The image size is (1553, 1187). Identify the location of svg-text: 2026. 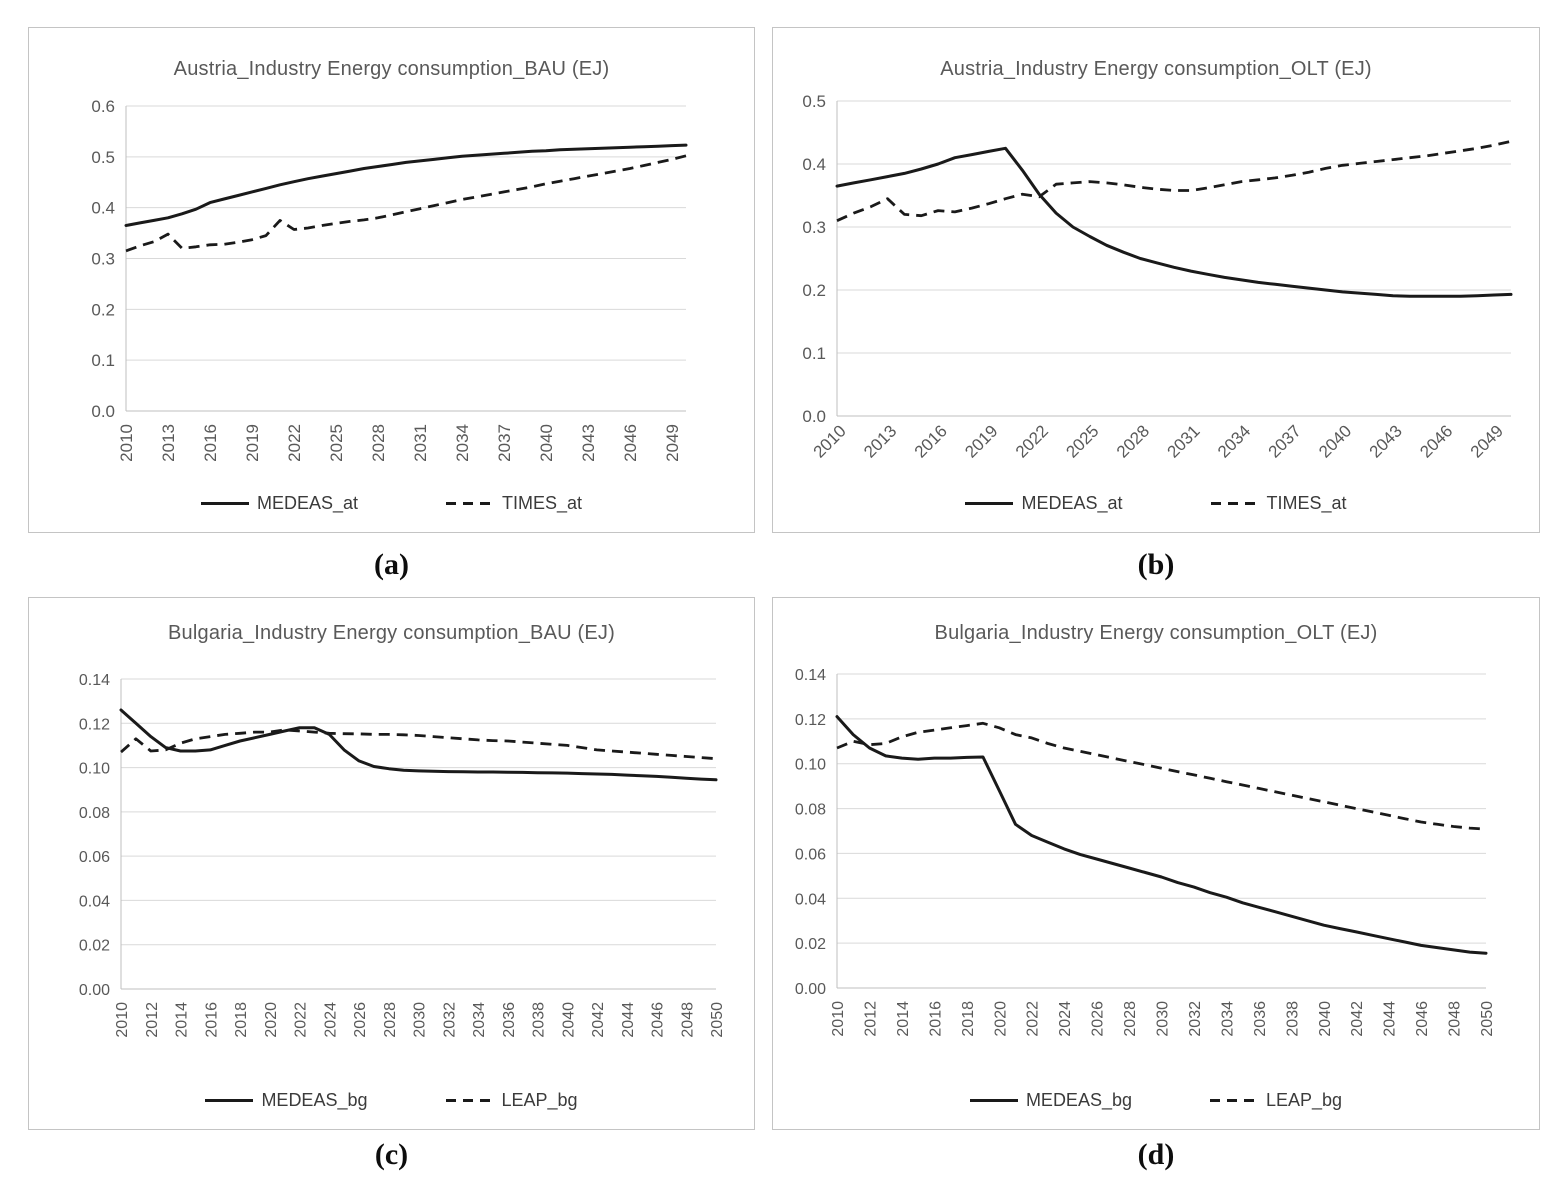
(1098, 1019).